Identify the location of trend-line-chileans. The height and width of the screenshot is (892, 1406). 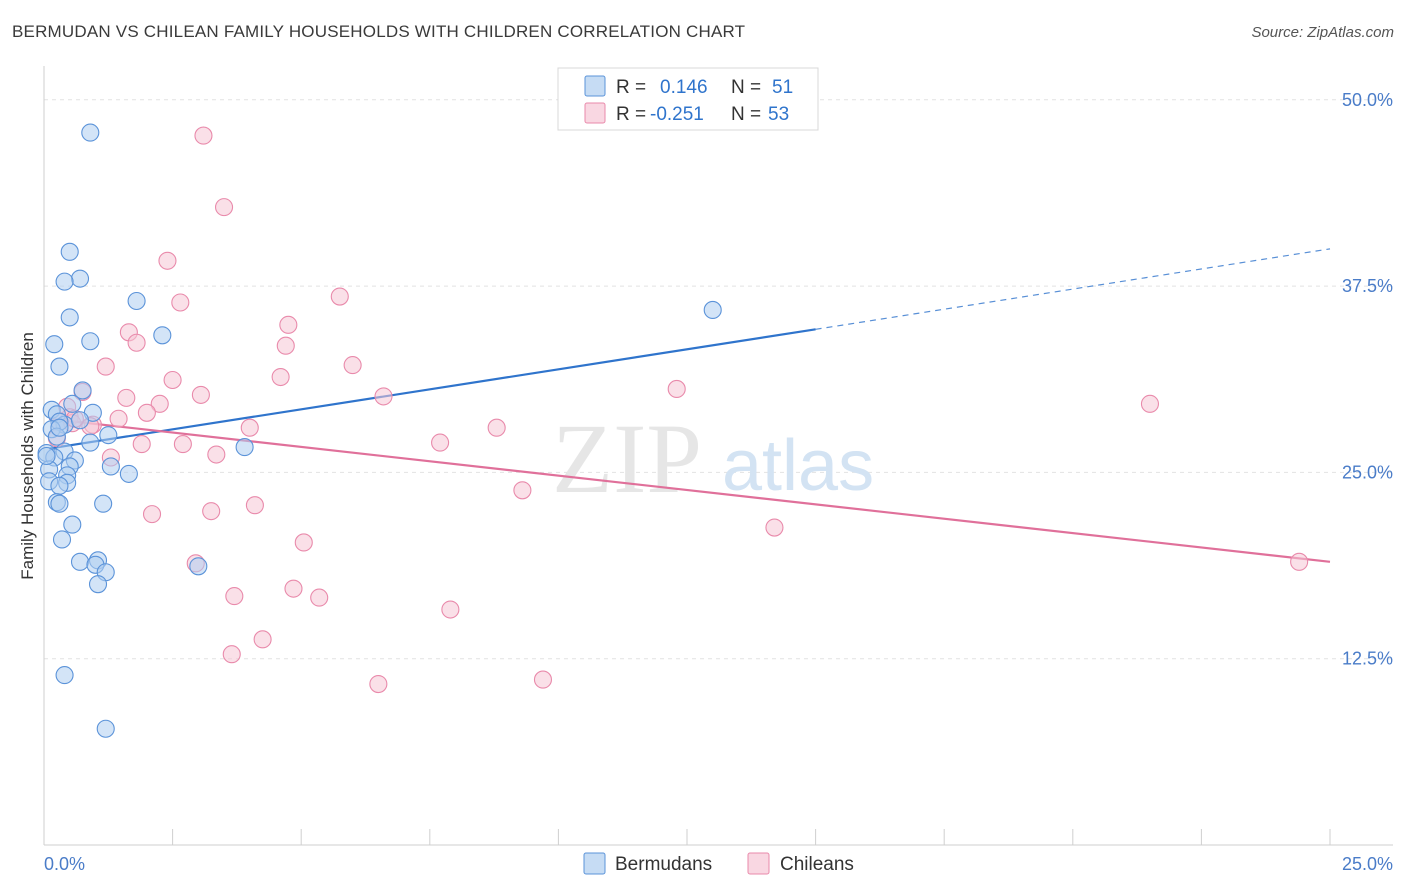
(690, 490).